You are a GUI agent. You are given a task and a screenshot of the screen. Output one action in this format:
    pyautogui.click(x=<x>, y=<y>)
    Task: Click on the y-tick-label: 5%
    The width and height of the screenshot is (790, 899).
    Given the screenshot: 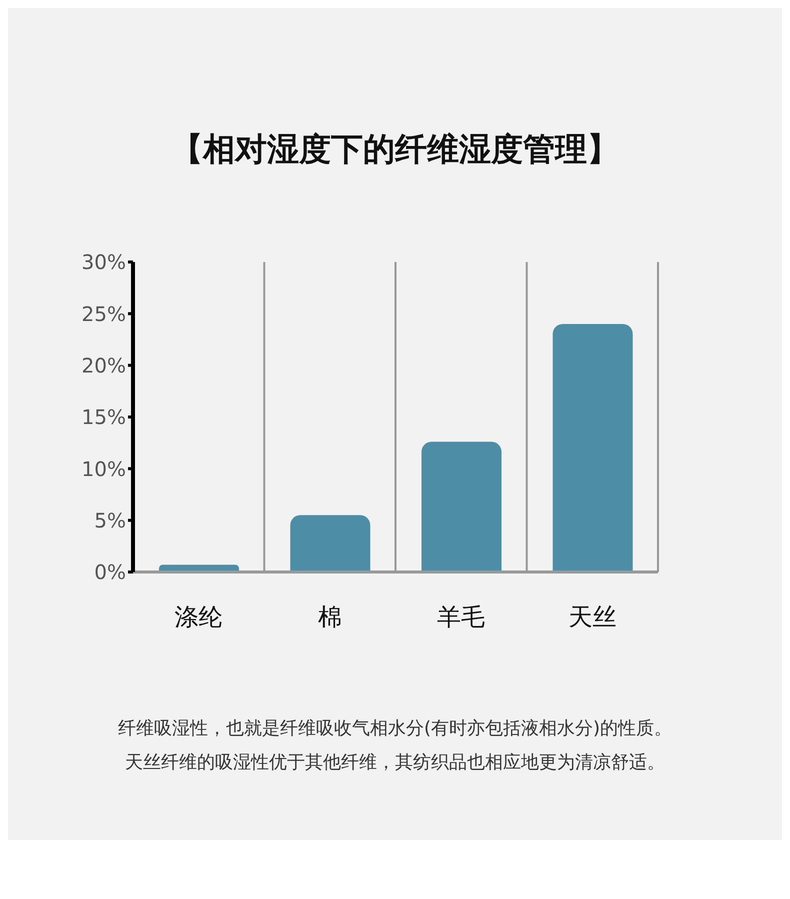 What is the action you would take?
    pyautogui.click(x=110, y=520)
    